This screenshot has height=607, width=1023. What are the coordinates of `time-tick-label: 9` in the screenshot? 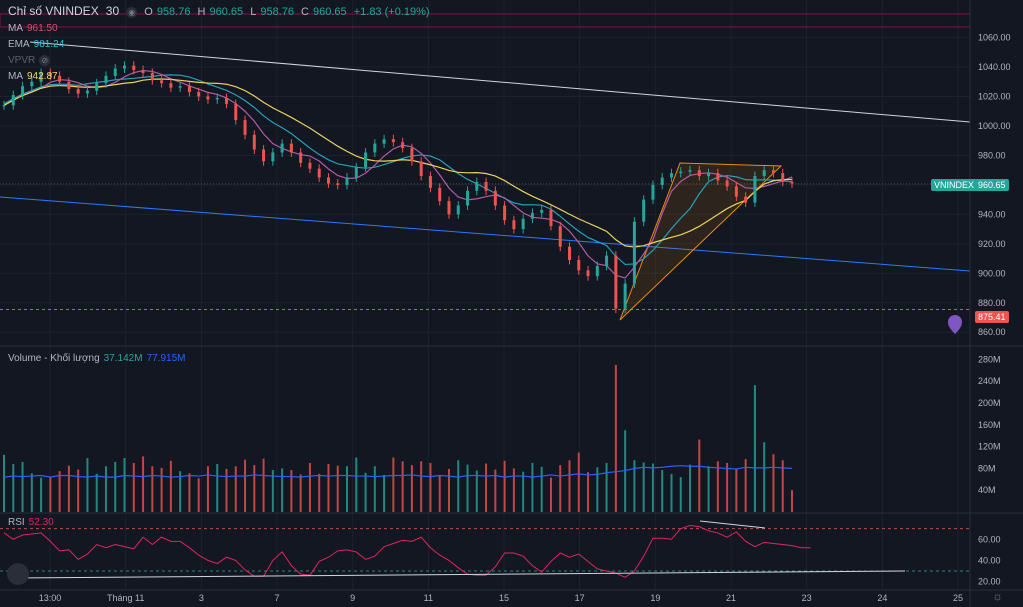 It's located at (352, 598).